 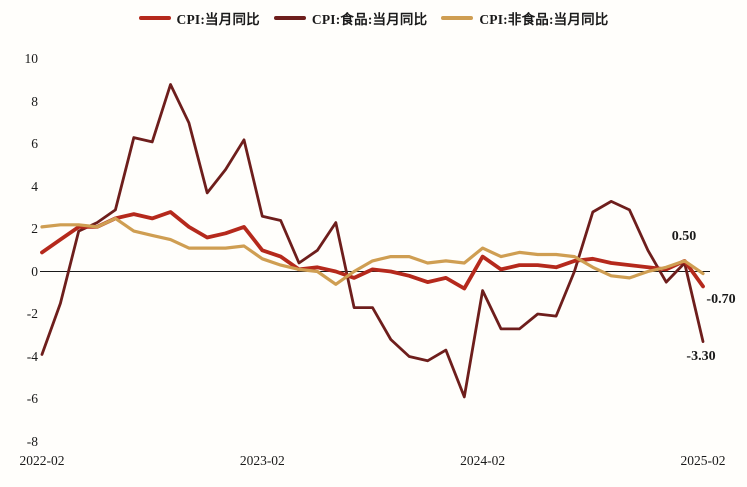 What do you see at coordinates (544, 19) in the screenshot?
I see `legend-label-cpi-nonfood: CPI:非食品:当月同比` at bounding box center [544, 19].